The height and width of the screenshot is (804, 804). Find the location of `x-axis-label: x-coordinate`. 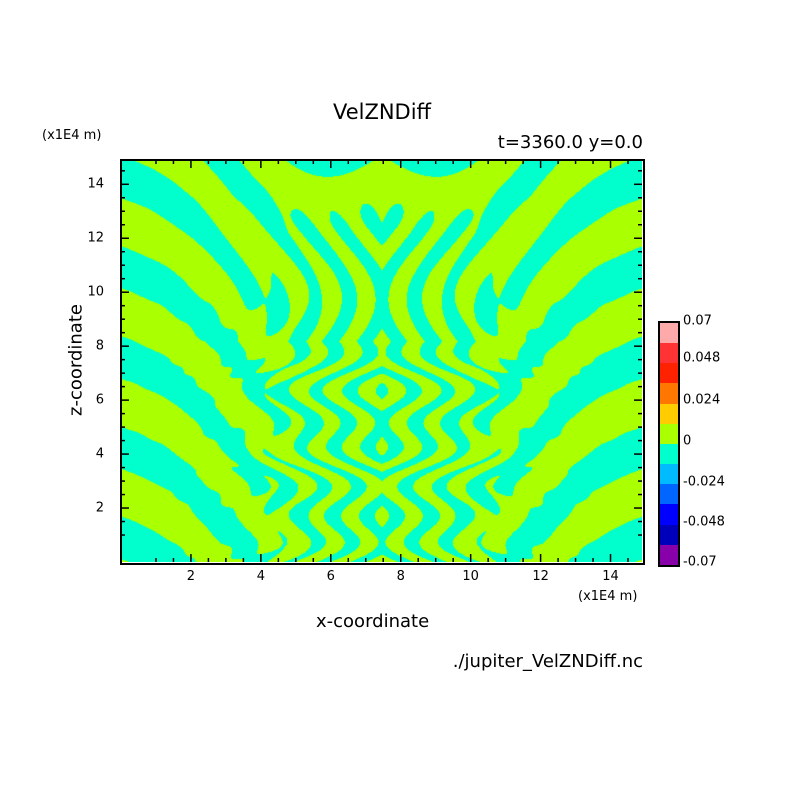

x-axis-label: x-coordinate is located at coordinates (373, 621).